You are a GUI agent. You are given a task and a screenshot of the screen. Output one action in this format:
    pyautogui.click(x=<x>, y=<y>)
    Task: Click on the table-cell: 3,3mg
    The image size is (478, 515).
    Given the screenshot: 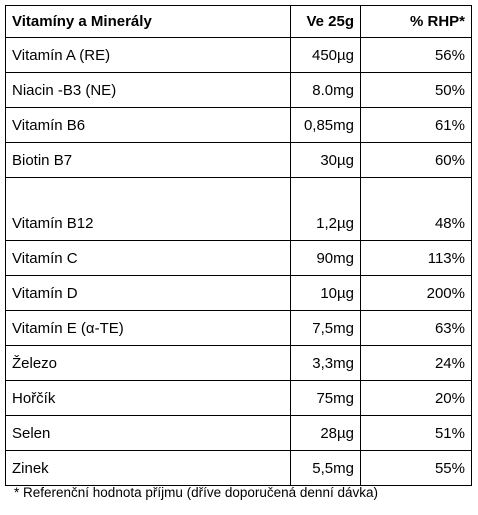 What is the action you would take?
    pyautogui.click(x=325, y=363)
    